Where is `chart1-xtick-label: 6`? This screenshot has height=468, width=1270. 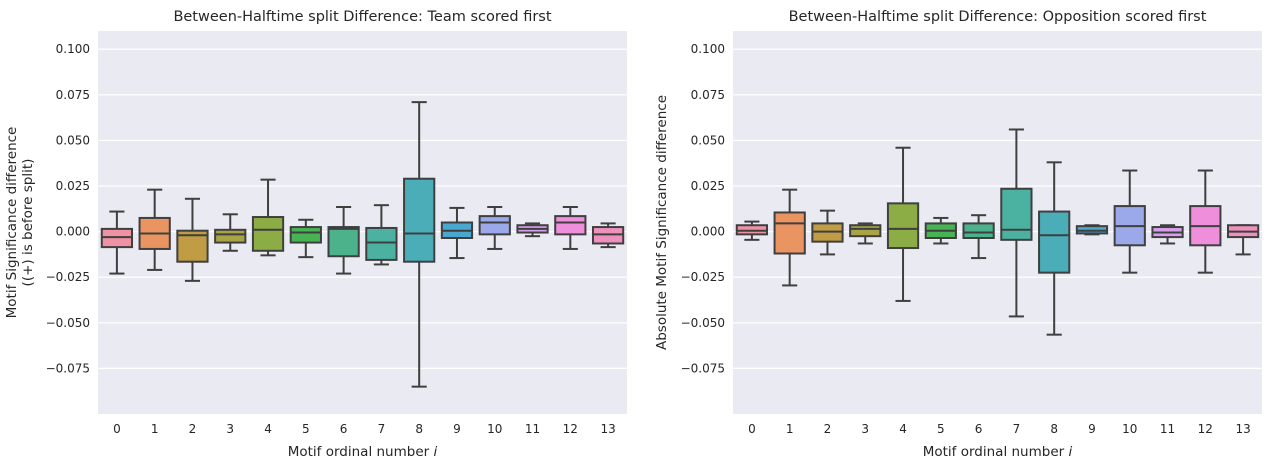
chart1-xtick-label: 6 is located at coordinates (979, 429).